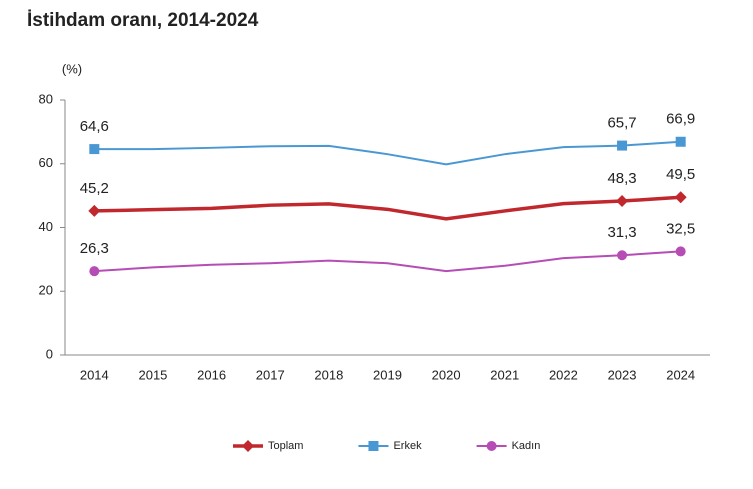 Image resolution: width=753 pixels, height=489 pixels. What do you see at coordinates (387, 374) in the screenshot?
I see `x-tick-label: 2019` at bounding box center [387, 374].